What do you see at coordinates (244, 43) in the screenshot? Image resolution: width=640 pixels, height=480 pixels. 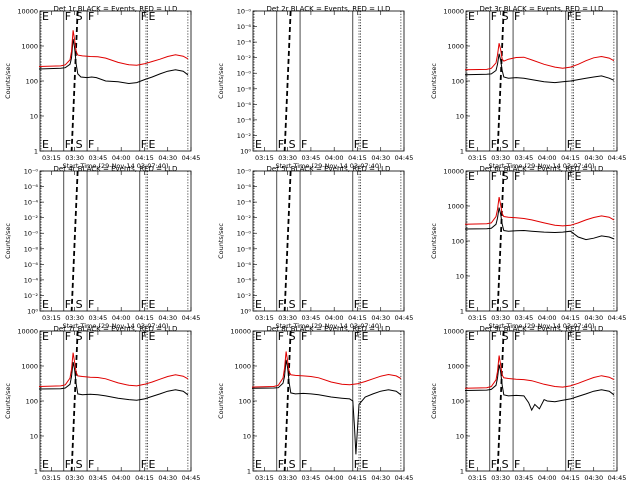 I see `y-tick-label: 10⁻⁴` at bounding box center [244, 43].